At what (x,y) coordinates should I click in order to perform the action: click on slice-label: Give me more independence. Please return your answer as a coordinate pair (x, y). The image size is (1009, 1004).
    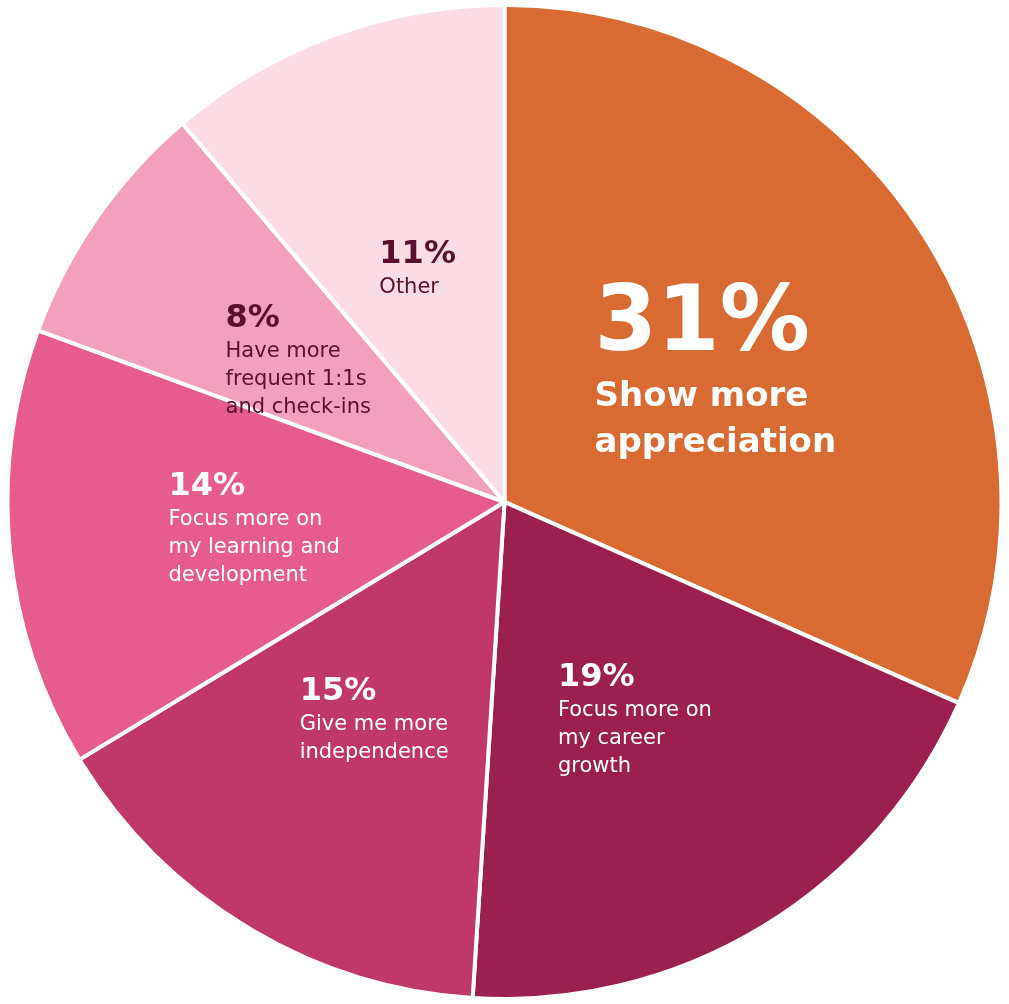
    Looking at the image, I should click on (374, 737).